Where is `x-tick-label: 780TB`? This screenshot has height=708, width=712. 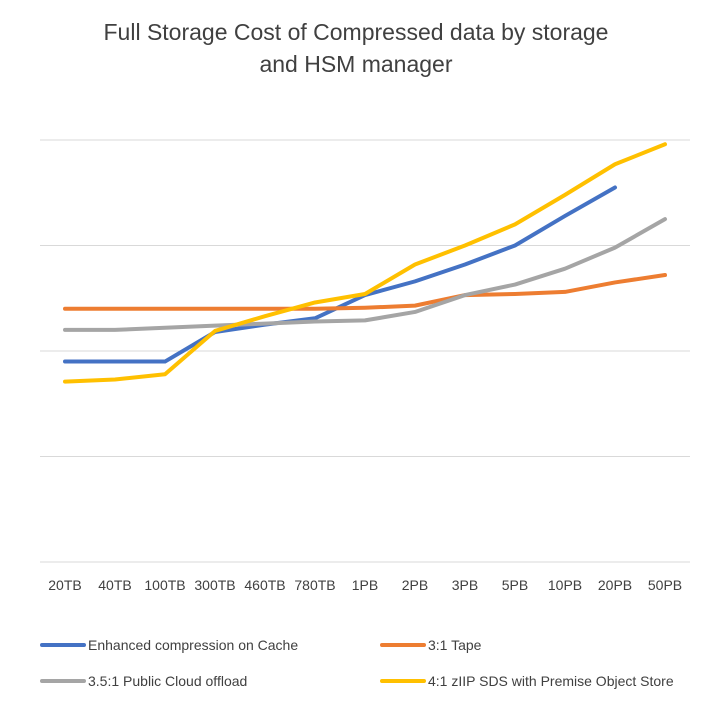
x-tick-label: 780TB is located at coordinates (314, 585).